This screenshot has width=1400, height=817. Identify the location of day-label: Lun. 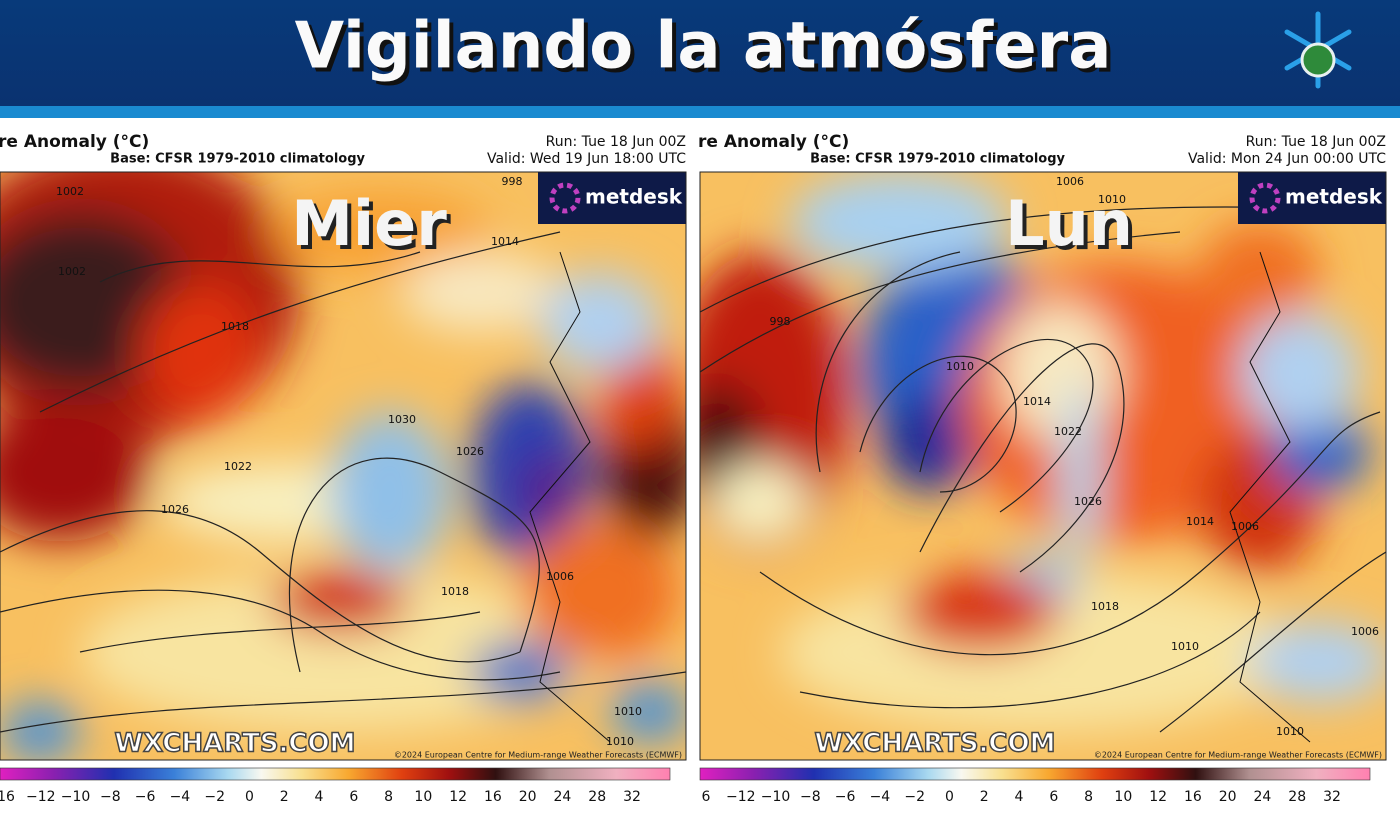
(1069, 223).